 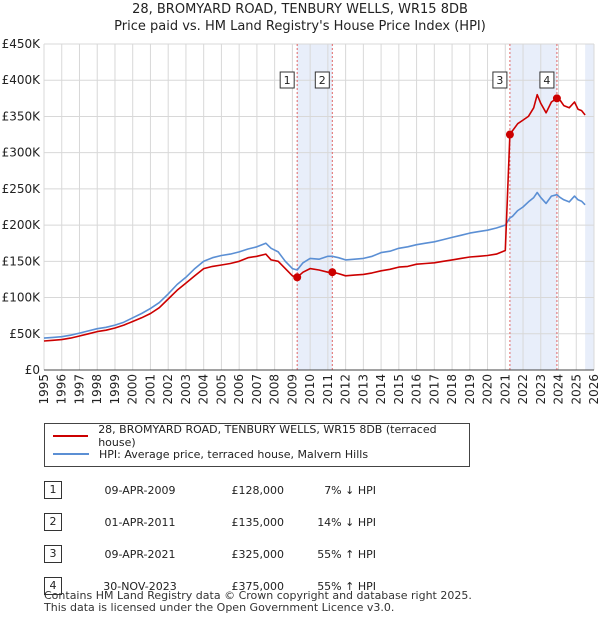 I want to click on x-tick-label: 2012, so click(x=346, y=389).